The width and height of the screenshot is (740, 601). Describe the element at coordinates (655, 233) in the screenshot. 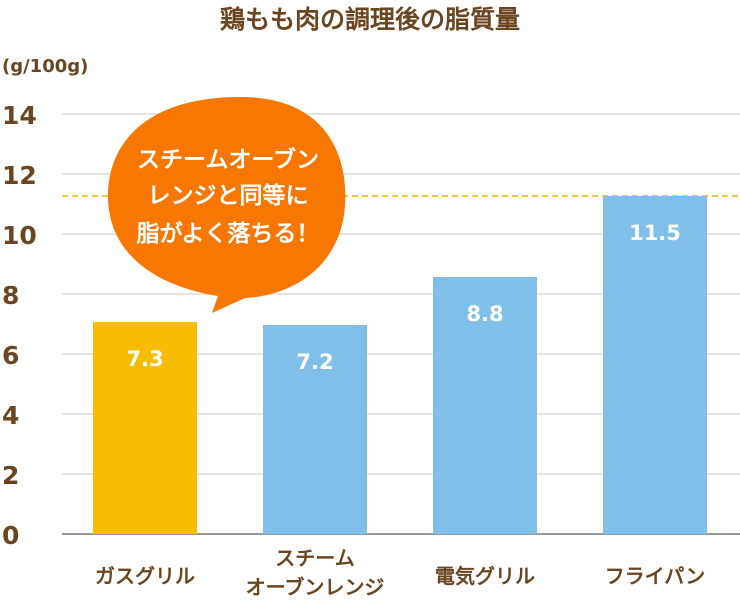

I see `data-label: 11.5` at that location.